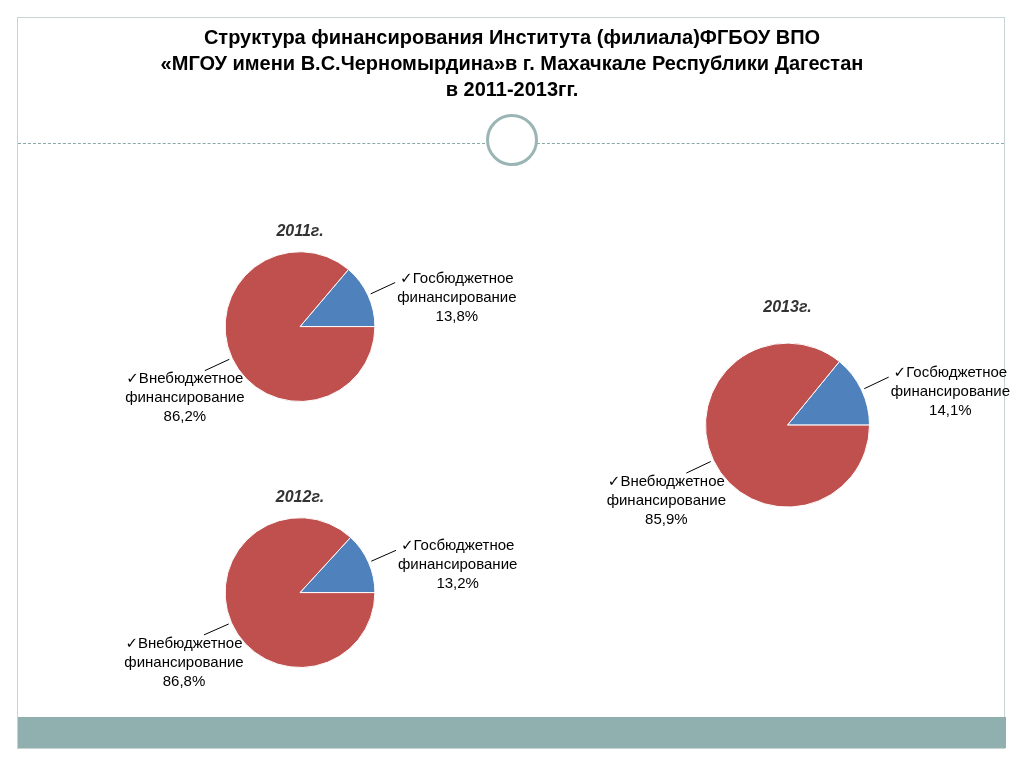 The image size is (1024, 768). Describe the element at coordinates (299, 497) in the screenshot. I see `chart-title: 2012г.` at that location.